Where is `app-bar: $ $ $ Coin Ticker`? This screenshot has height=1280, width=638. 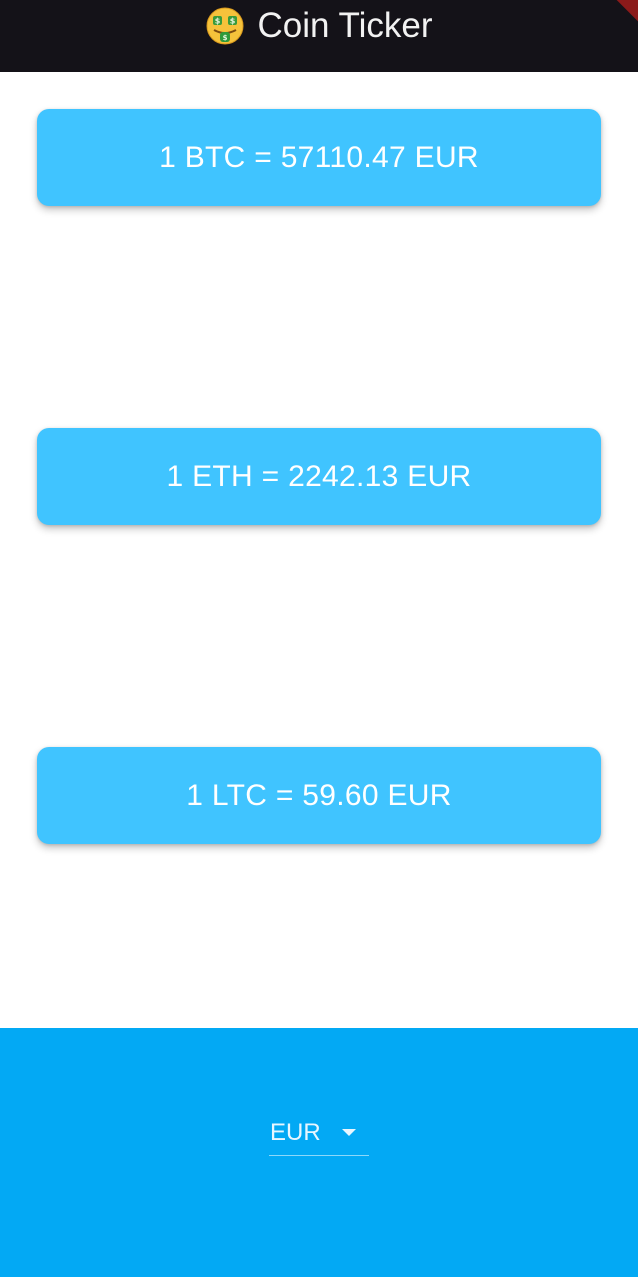
app-bar: $ $ $ Coin Ticker is located at coordinates (319, 36).